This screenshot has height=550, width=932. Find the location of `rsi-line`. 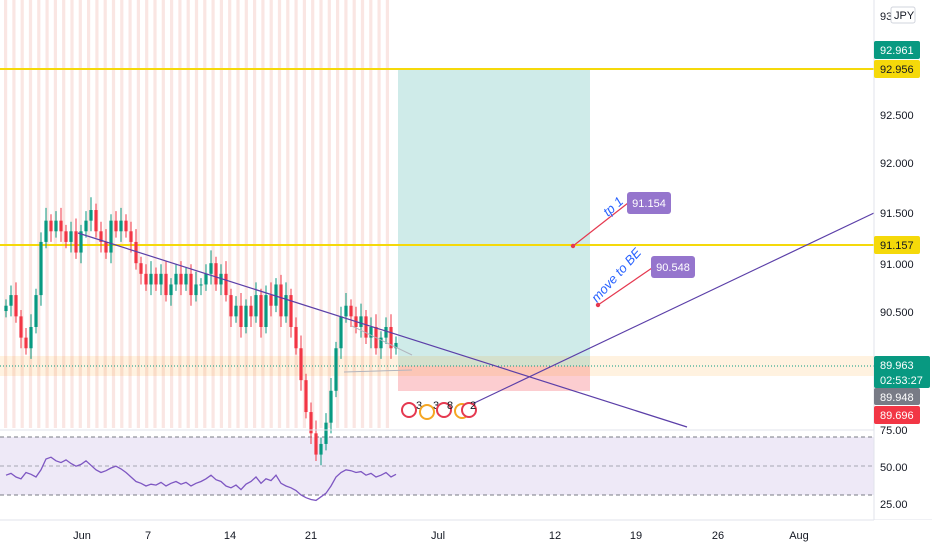

rsi-line is located at coordinates (201, 479).